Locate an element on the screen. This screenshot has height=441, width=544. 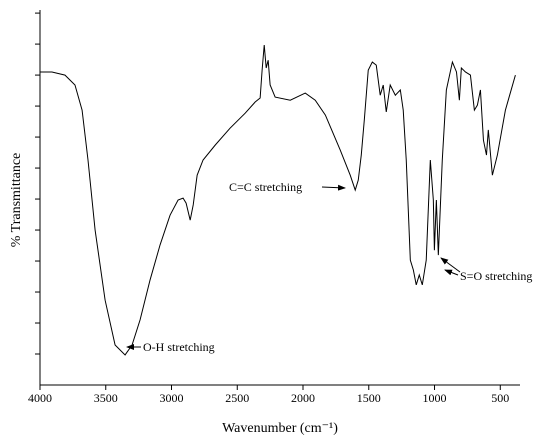
x-tick-label: 3000 is located at coordinates (172, 398).